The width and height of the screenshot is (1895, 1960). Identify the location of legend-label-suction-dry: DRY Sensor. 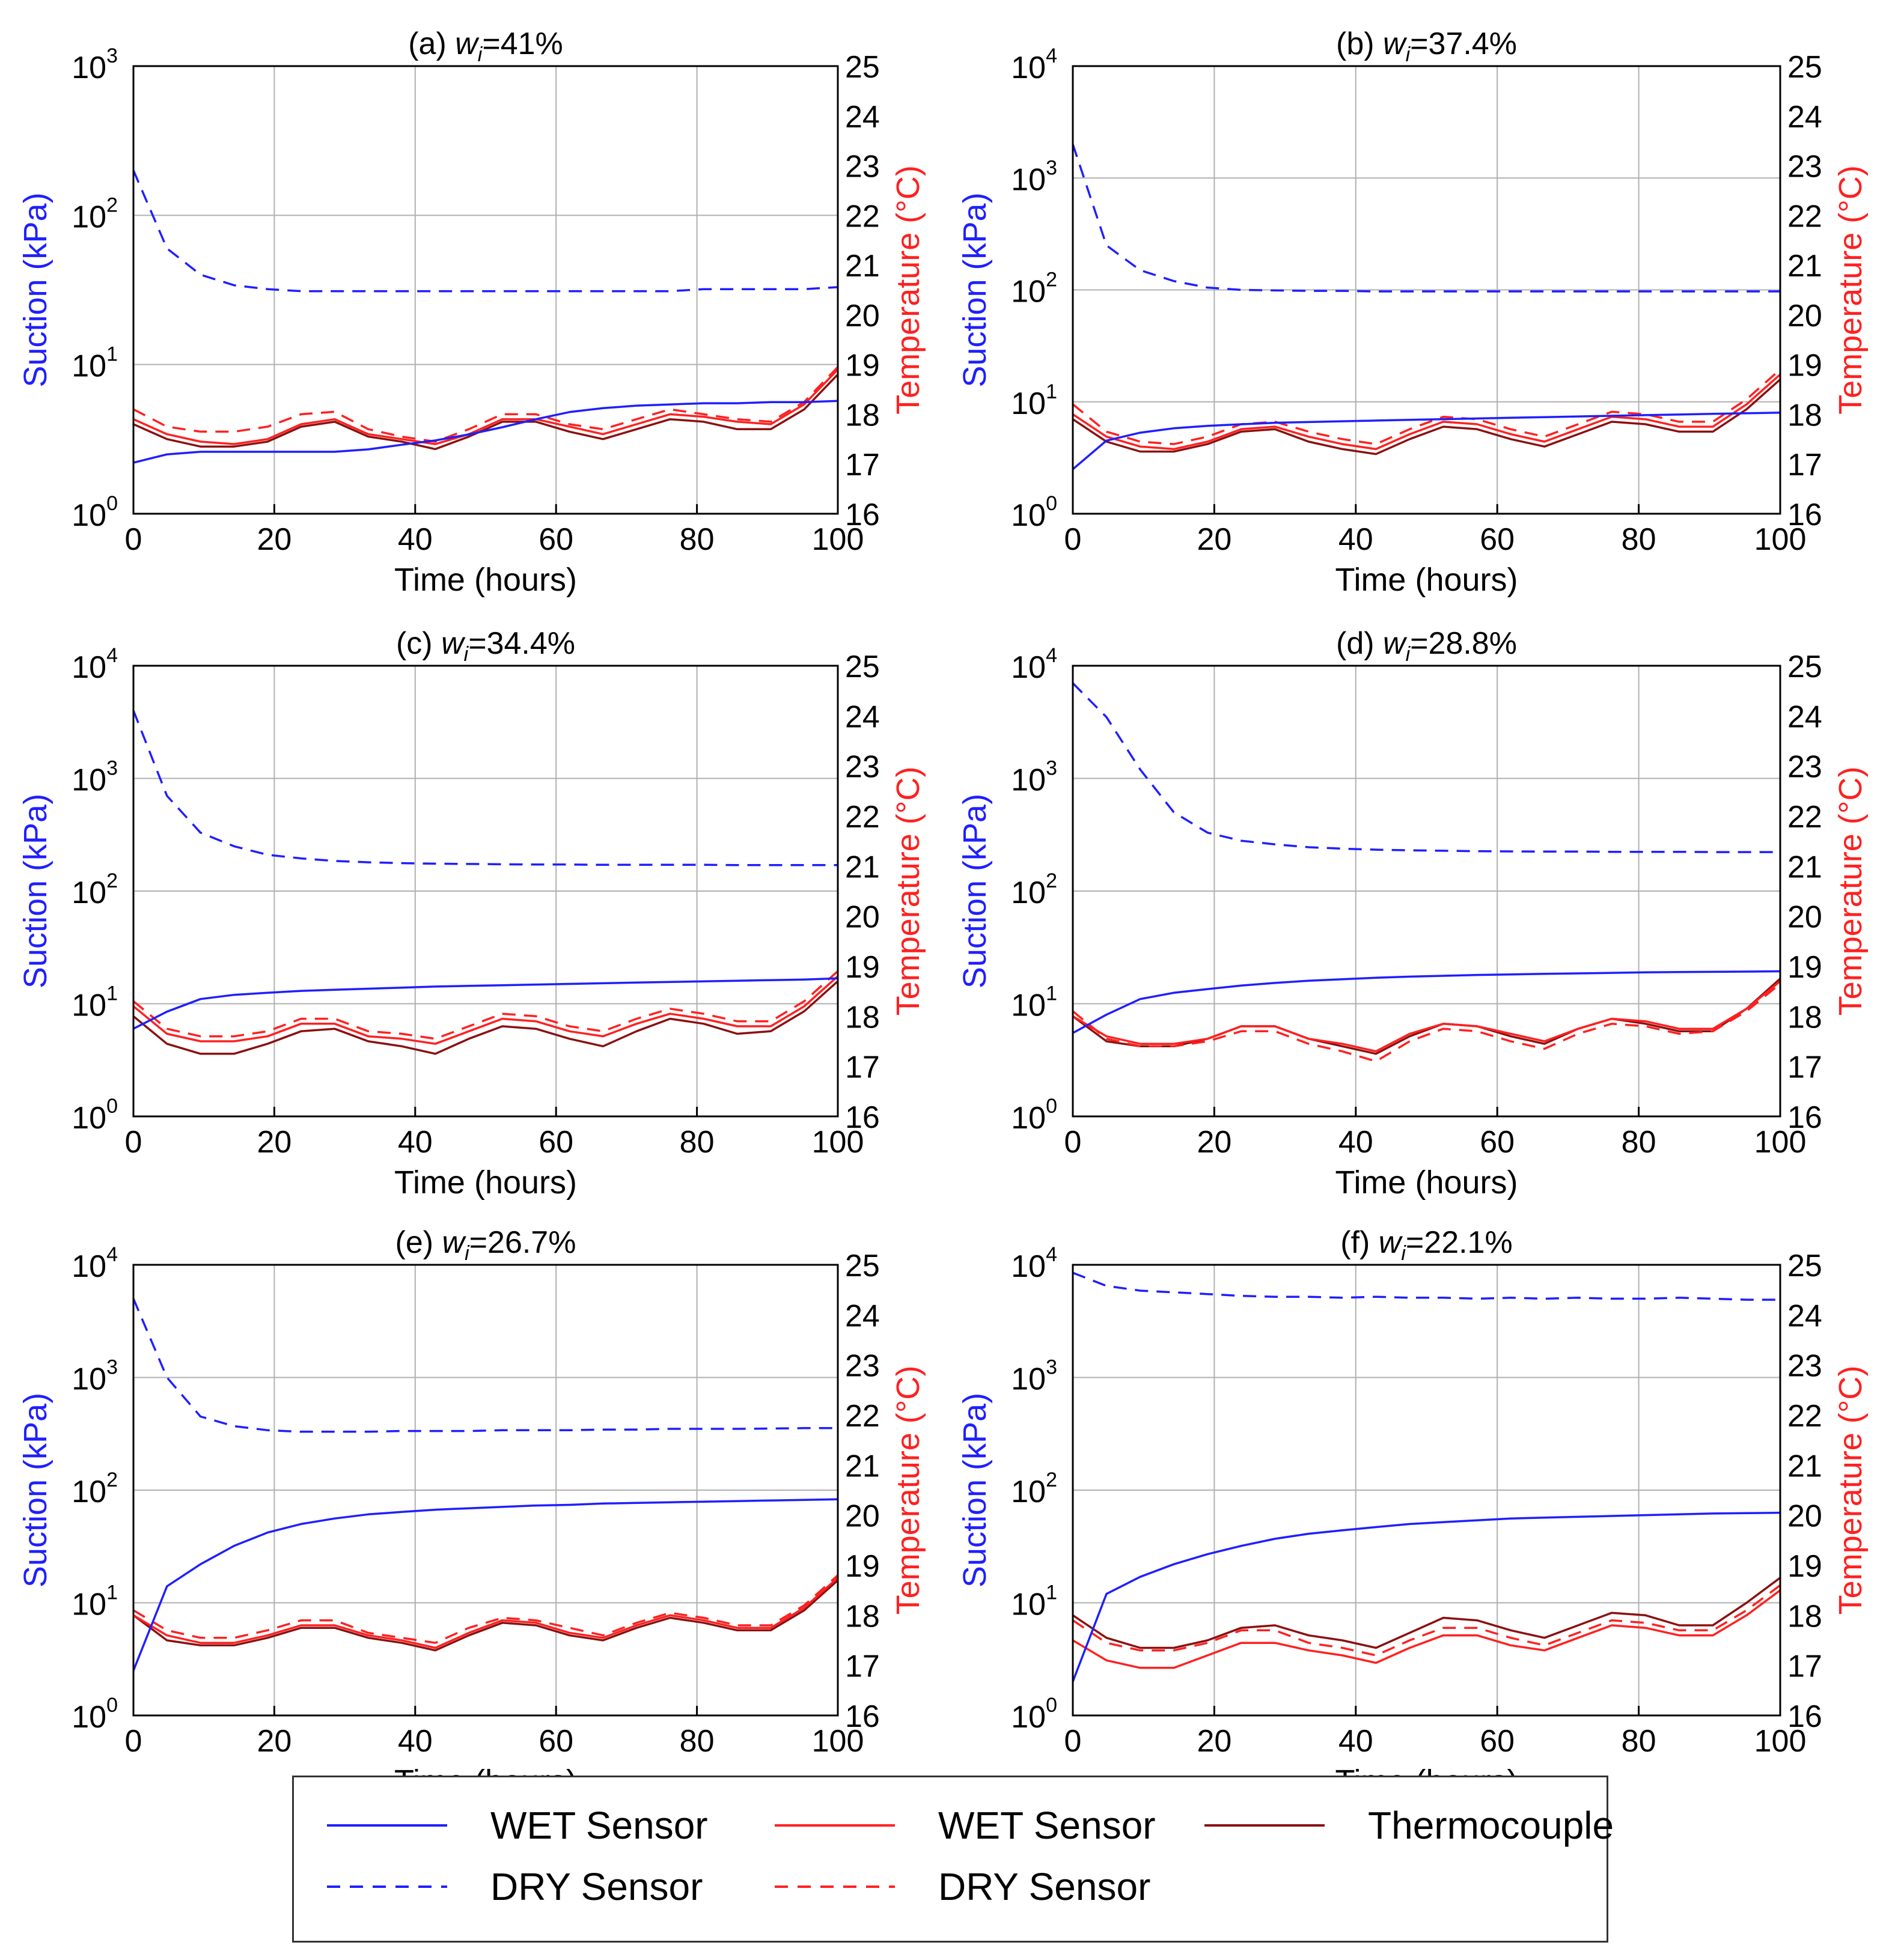
(596, 1887).